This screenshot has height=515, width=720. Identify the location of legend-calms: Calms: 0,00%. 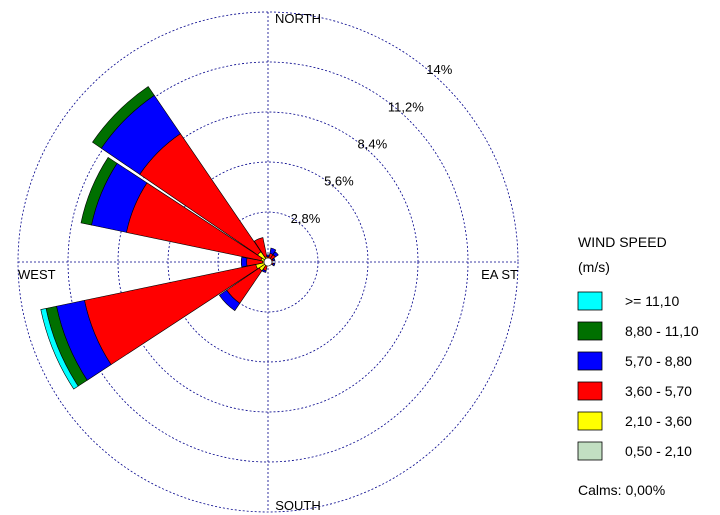
(621, 490).